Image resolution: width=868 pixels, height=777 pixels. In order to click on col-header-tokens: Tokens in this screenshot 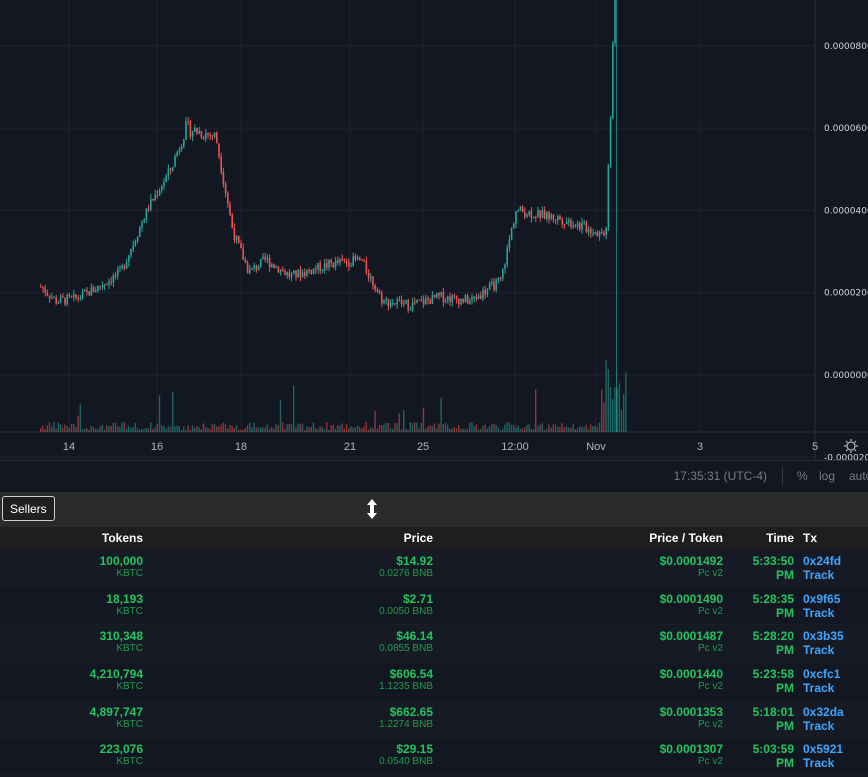, I will do `click(122, 538)`.